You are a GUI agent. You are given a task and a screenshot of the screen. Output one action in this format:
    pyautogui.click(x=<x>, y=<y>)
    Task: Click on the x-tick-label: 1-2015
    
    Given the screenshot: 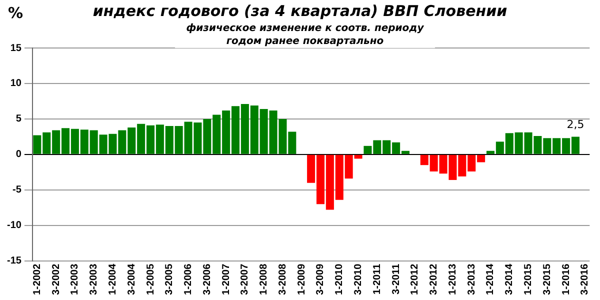 What is the action you would take?
    pyautogui.click(x=528, y=279)
    